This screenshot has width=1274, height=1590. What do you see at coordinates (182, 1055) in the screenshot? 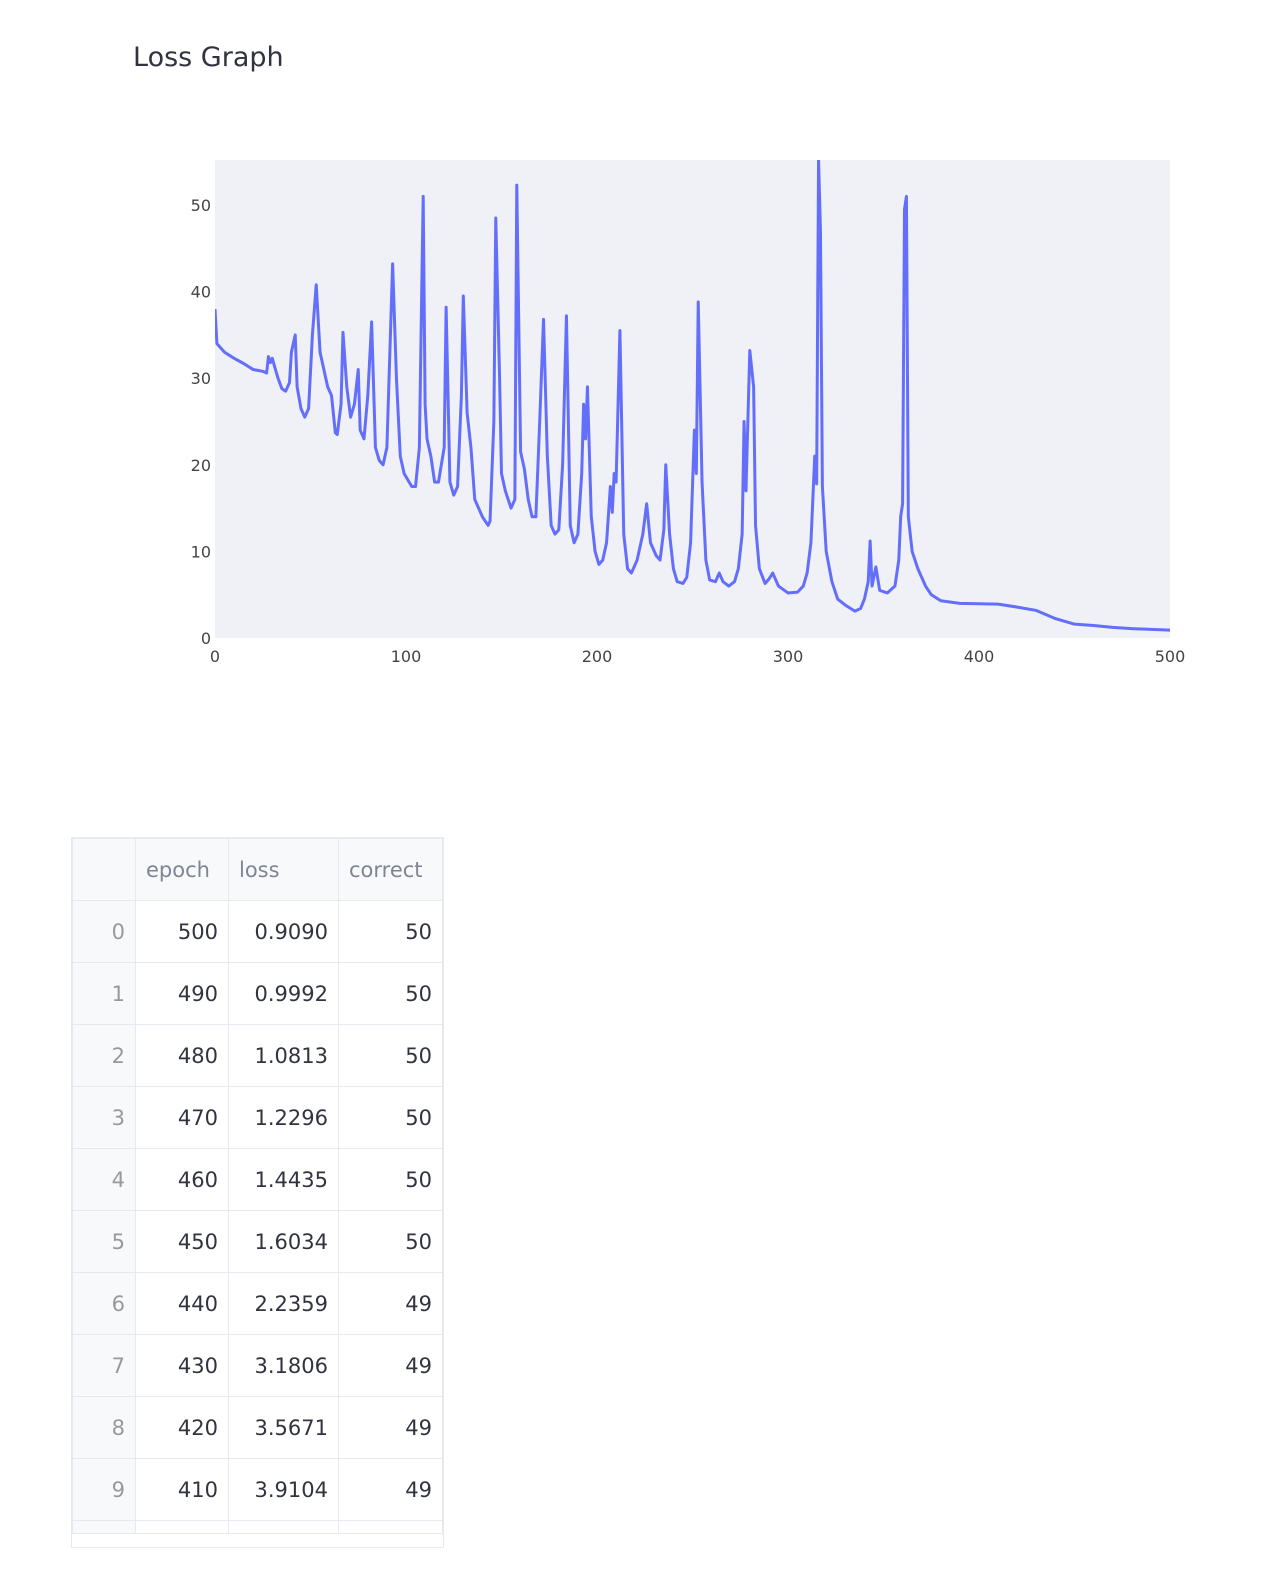
I see `table-cell: 480` at bounding box center [182, 1055].